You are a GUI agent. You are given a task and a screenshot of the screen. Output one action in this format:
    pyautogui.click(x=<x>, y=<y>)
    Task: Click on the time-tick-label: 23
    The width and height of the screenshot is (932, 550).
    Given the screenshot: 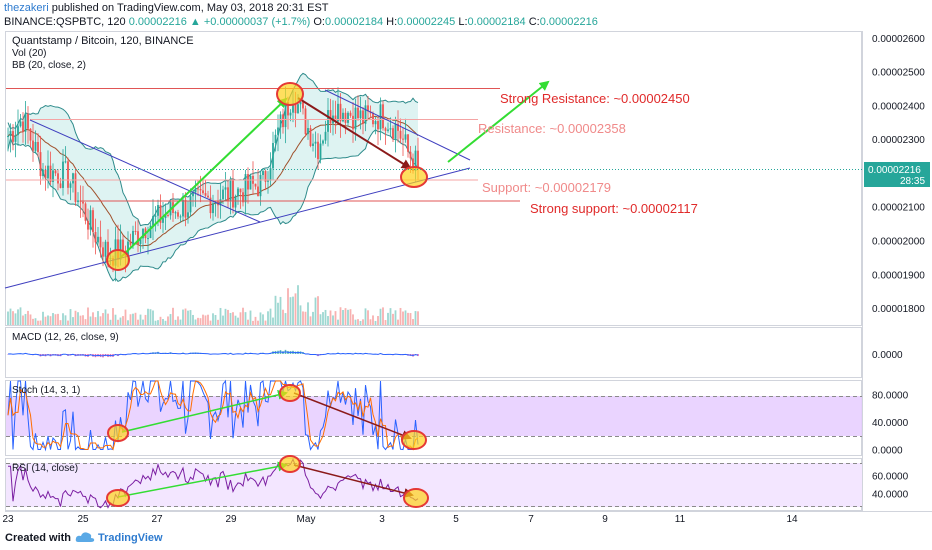 What is the action you would take?
    pyautogui.click(x=8, y=519)
    